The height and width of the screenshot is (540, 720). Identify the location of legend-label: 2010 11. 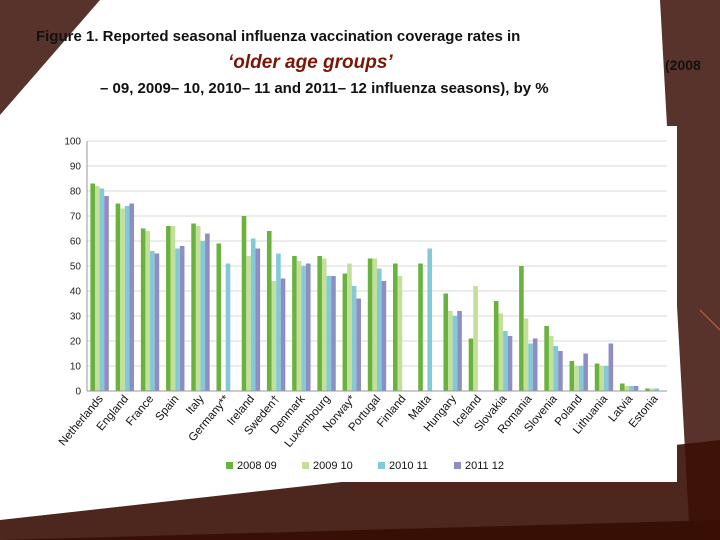
(408, 466).